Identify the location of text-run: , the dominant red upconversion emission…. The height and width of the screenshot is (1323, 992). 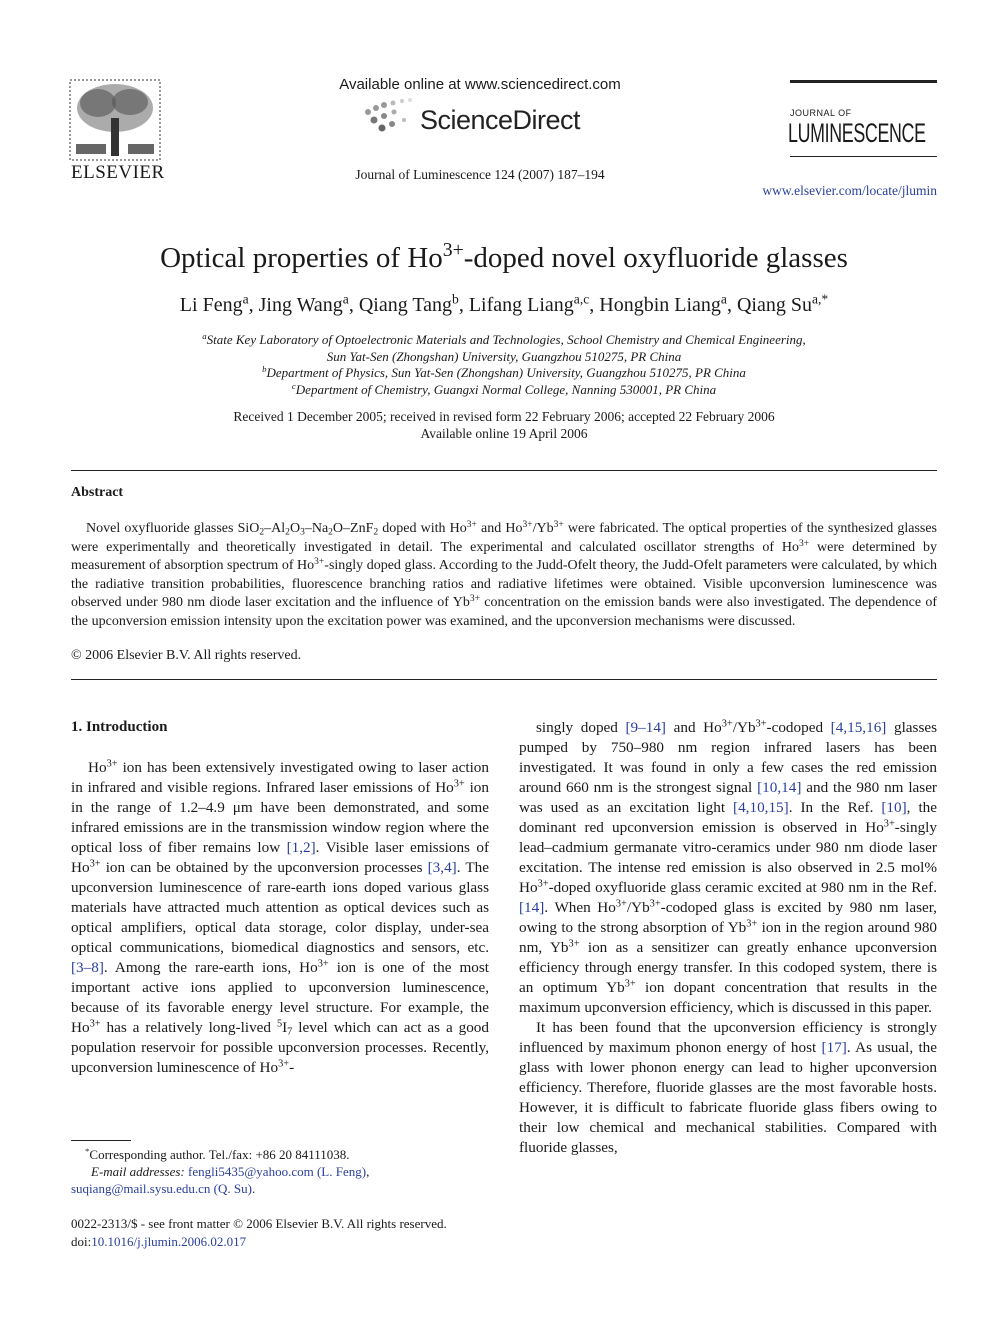
(728, 817).